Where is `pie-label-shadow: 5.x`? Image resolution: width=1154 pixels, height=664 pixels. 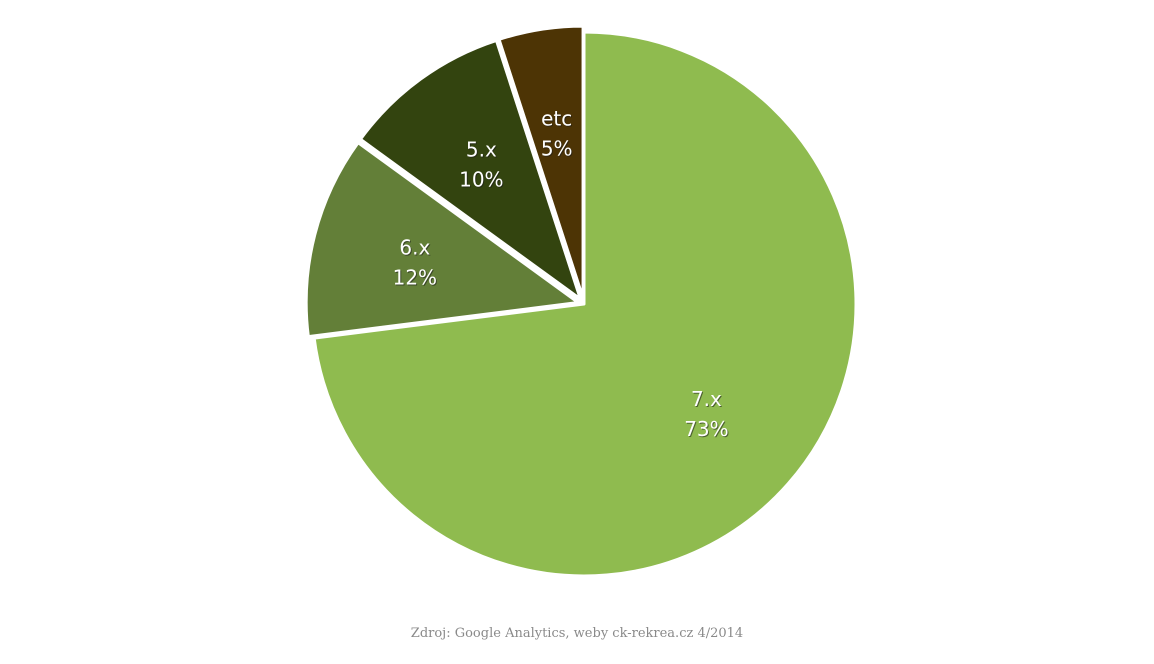
pie-label-shadow: 5.x is located at coordinates (482, 151).